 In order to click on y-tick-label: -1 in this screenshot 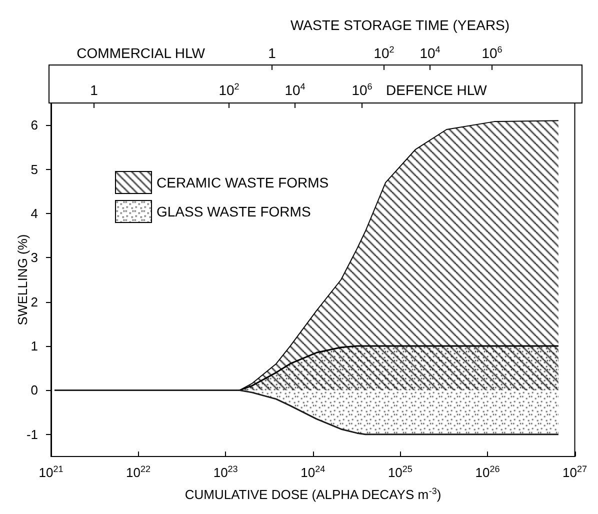, I will do `click(32, 434)`.